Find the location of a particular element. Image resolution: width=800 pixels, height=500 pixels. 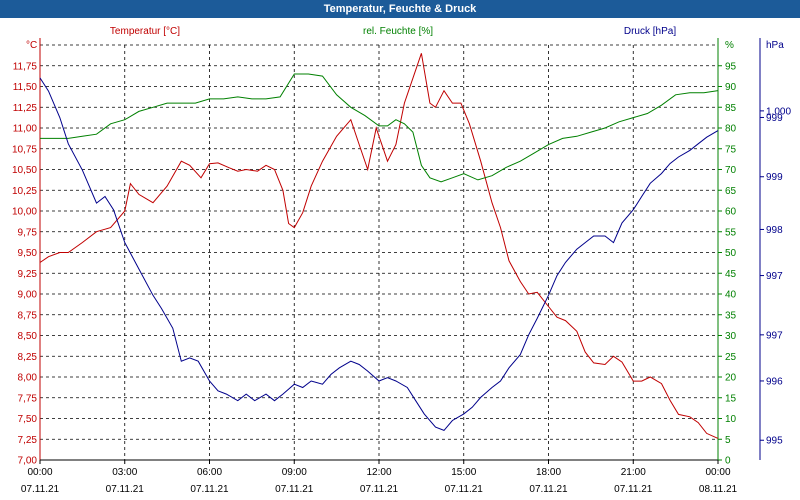

temperature-tick-label: 7,00 is located at coordinates (28, 461).